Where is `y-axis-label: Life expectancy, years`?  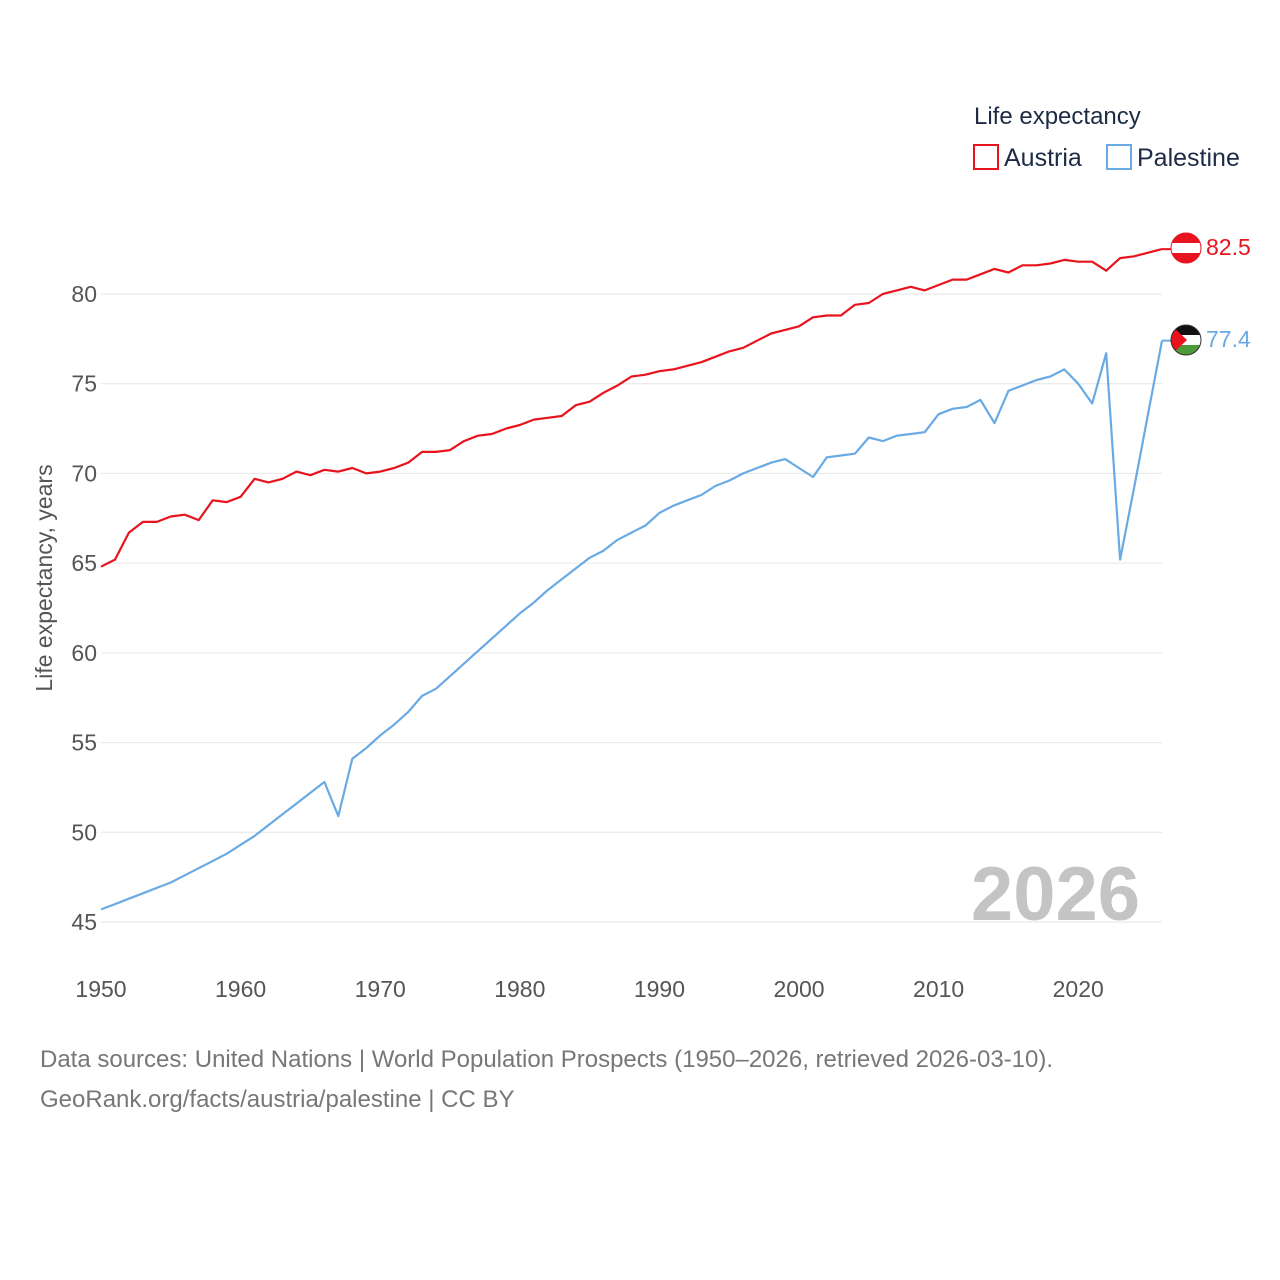
y-axis-label: Life expectancy, years is located at coordinates (44, 577).